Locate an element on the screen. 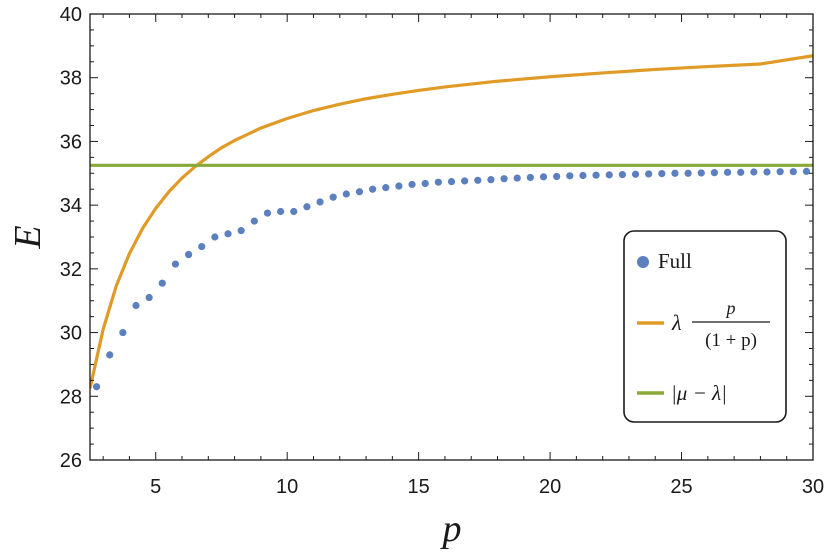 The width and height of the screenshot is (830, 556). y-tick-label: 32 is located at coordinates (71, 270).